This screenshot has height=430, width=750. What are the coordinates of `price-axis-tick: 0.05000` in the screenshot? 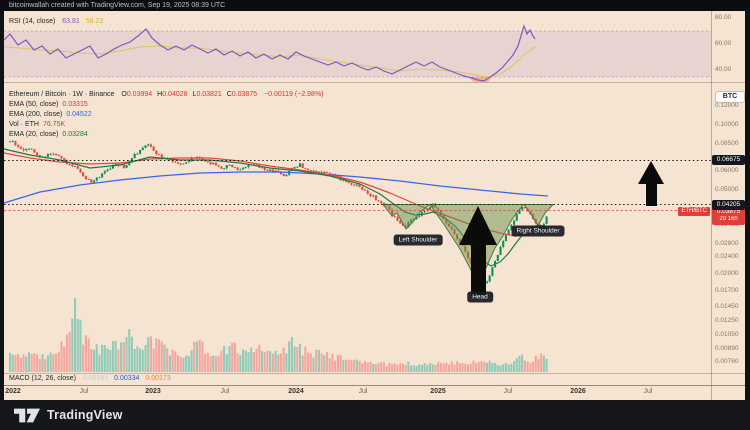 It's located at (727, 189).